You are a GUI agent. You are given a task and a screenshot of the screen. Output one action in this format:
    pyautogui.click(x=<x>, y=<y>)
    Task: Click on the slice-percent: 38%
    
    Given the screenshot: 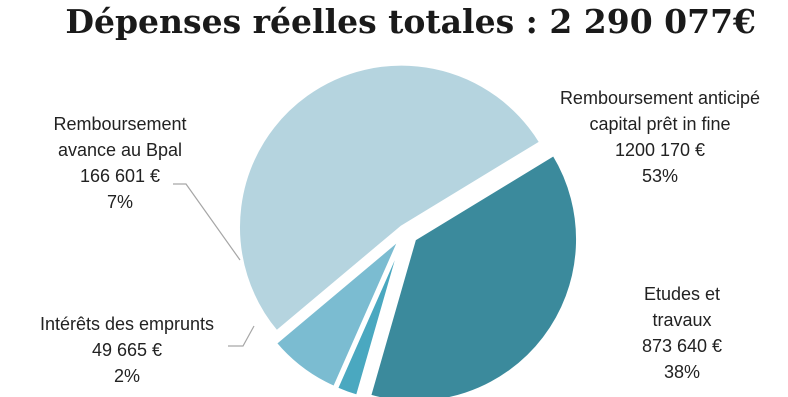 What is the action you would take?
    pyautogui.click(x=682, y=372)
    